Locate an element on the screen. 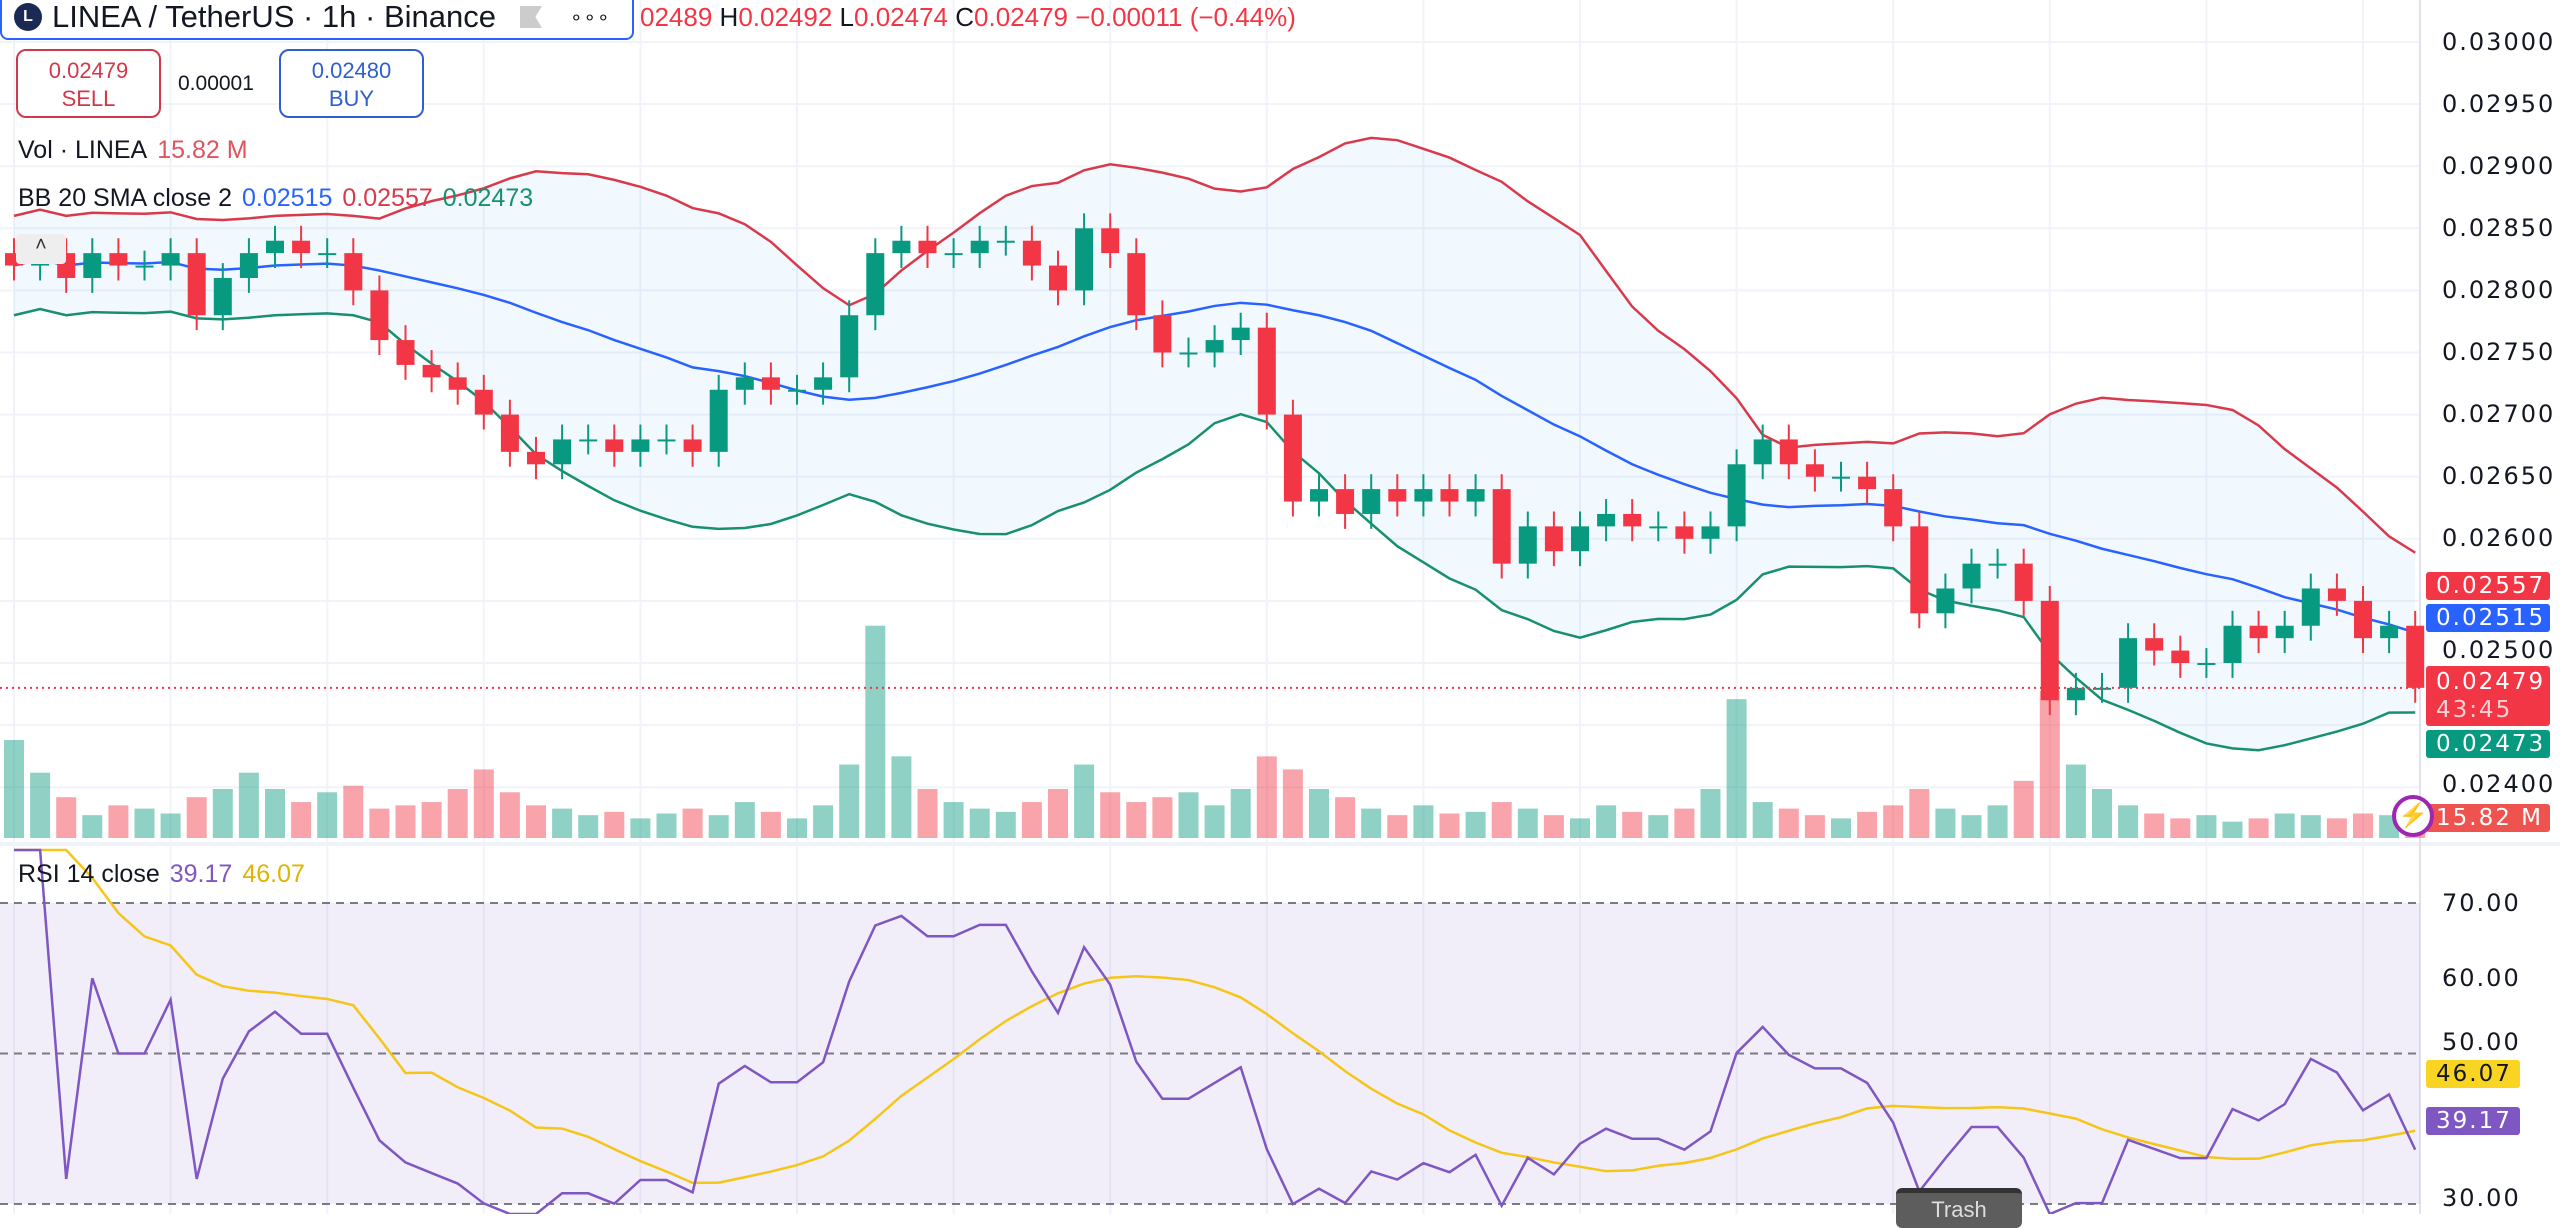 Image resolution: width=2560 pixels, height=1228 pixels. open-value: 02489 is located at coordinates (676, 17).